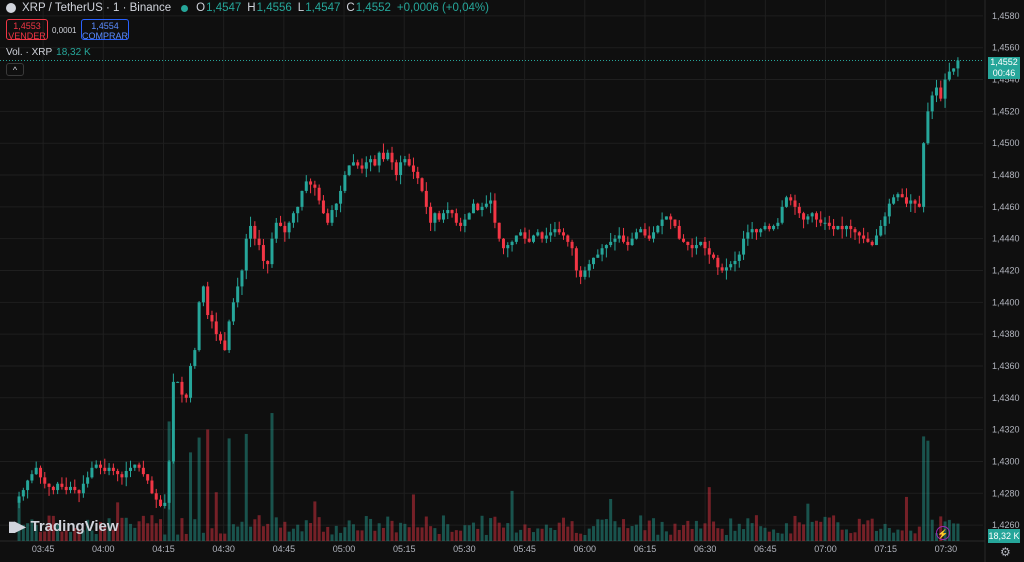  Describe the element at coordinates (1005, 552) in the screenshot. I see `gear-icon: ⚙` at that location.